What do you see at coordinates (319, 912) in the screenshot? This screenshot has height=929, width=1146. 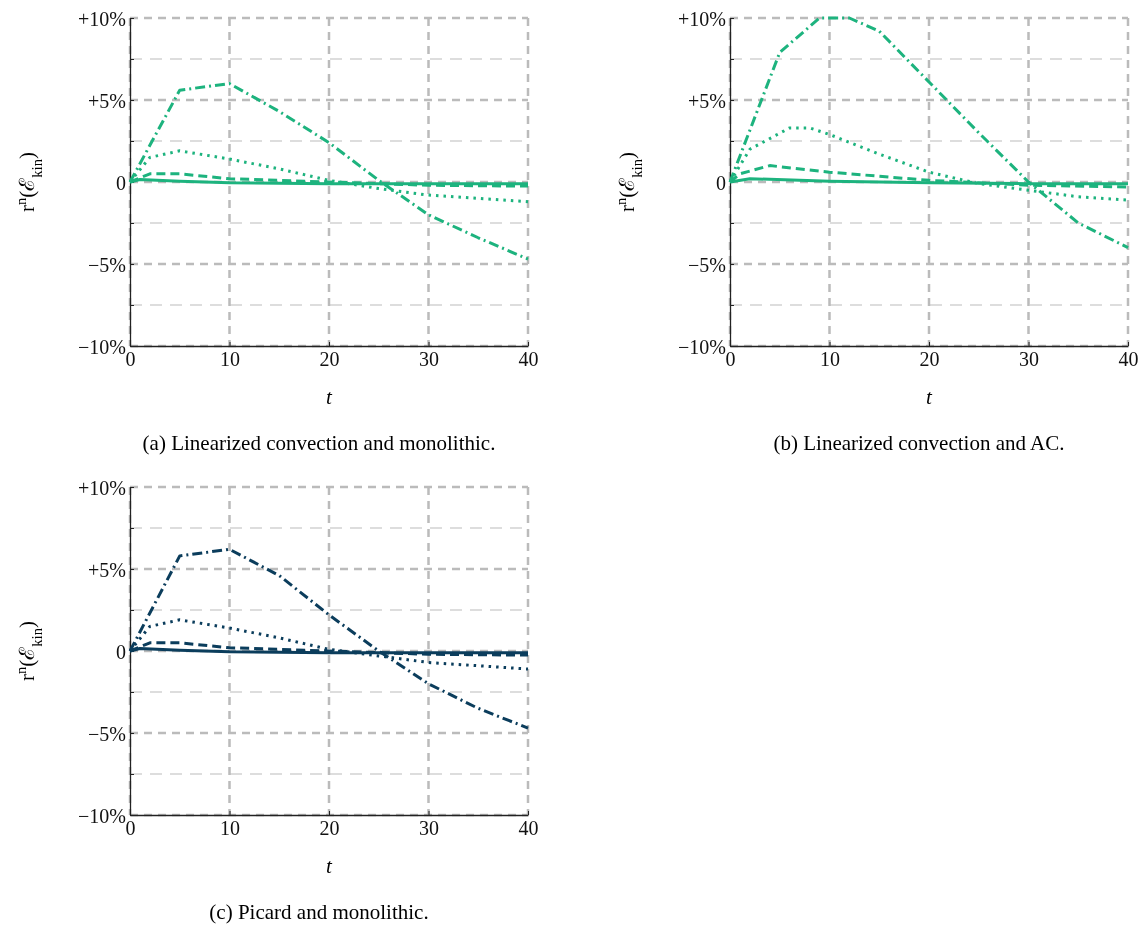 I see `text: (c) Picard and monolithic.` at bounding box center [319, 912].